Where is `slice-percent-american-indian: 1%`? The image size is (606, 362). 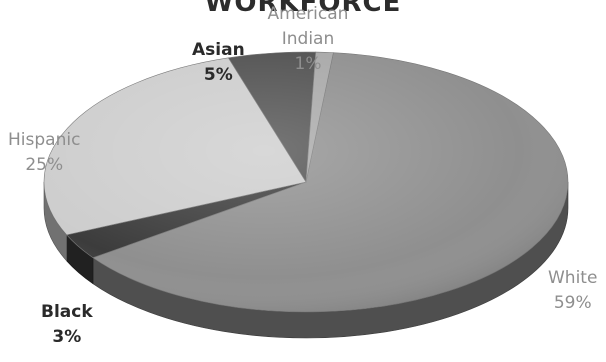
slice-percent-american-indian: 1% is located at coordinates (308, 64).